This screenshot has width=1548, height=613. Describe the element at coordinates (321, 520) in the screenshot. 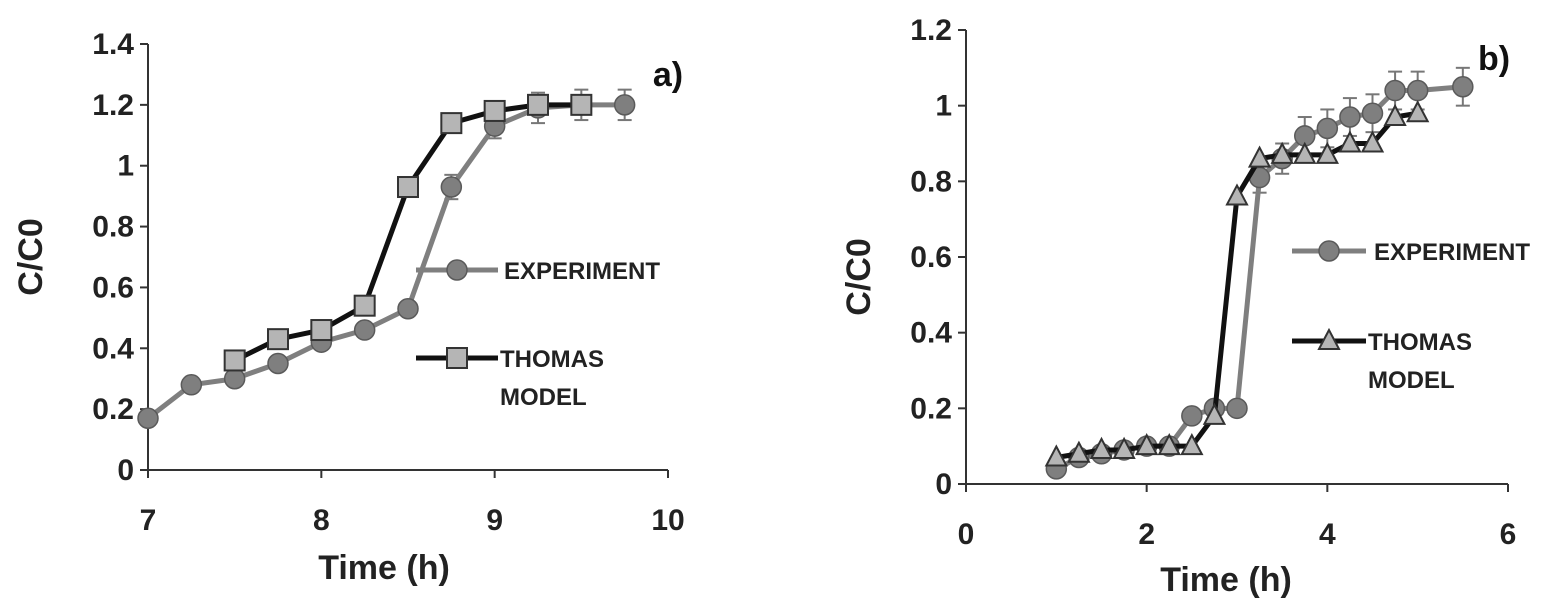

I see `x-tick-label: 8` at that location.